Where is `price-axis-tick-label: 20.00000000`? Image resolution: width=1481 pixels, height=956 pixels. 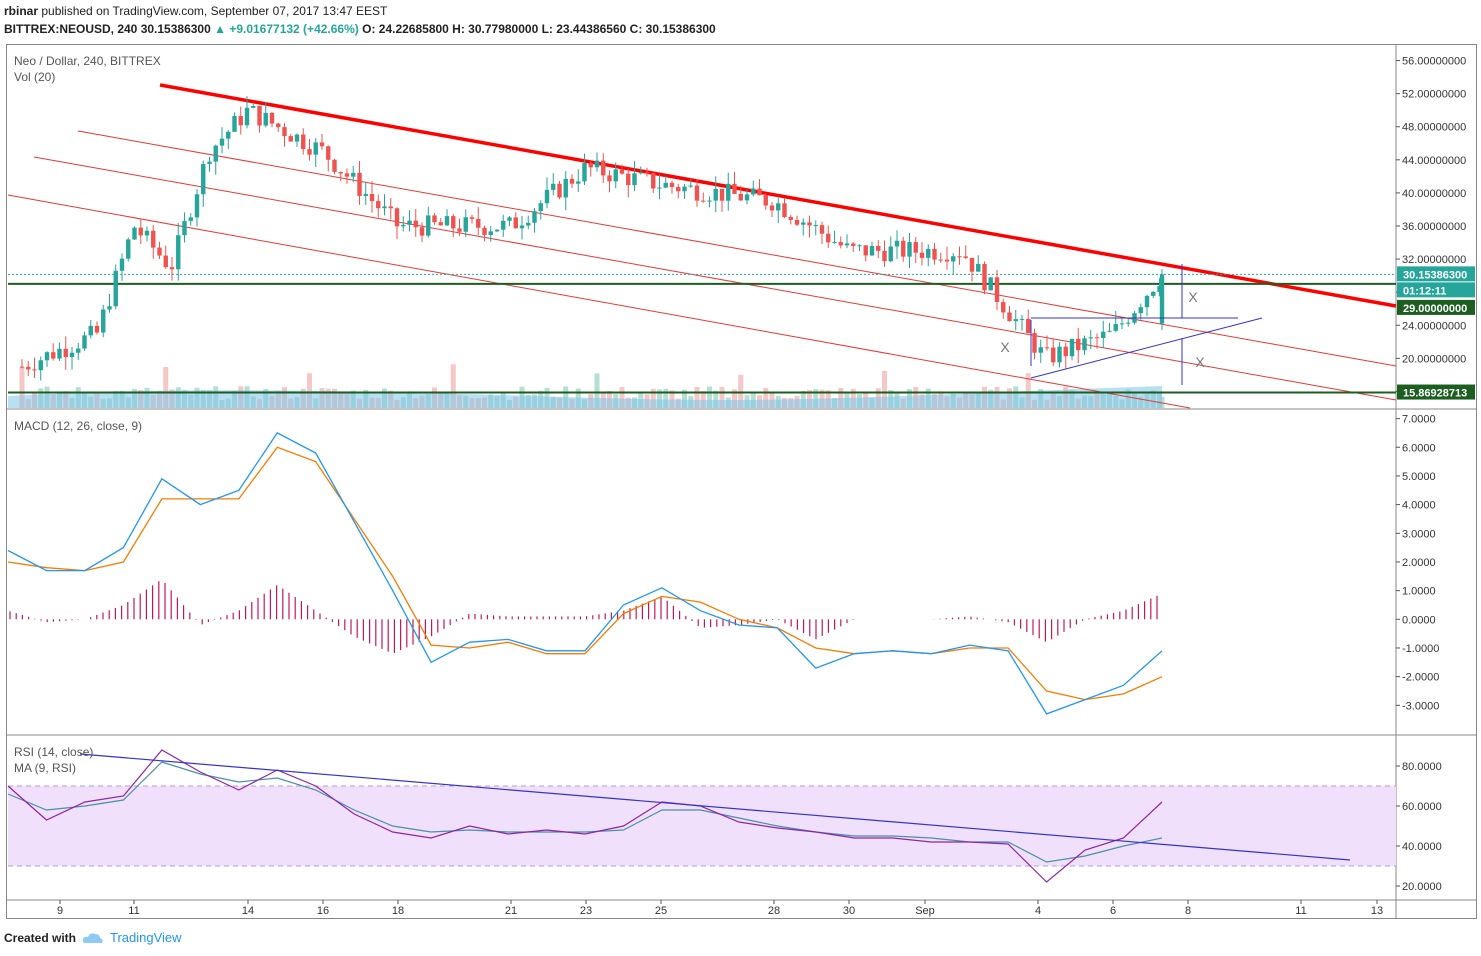 price-axis-tick-label: 20.00000000 is located at coordinates (1434, 359).